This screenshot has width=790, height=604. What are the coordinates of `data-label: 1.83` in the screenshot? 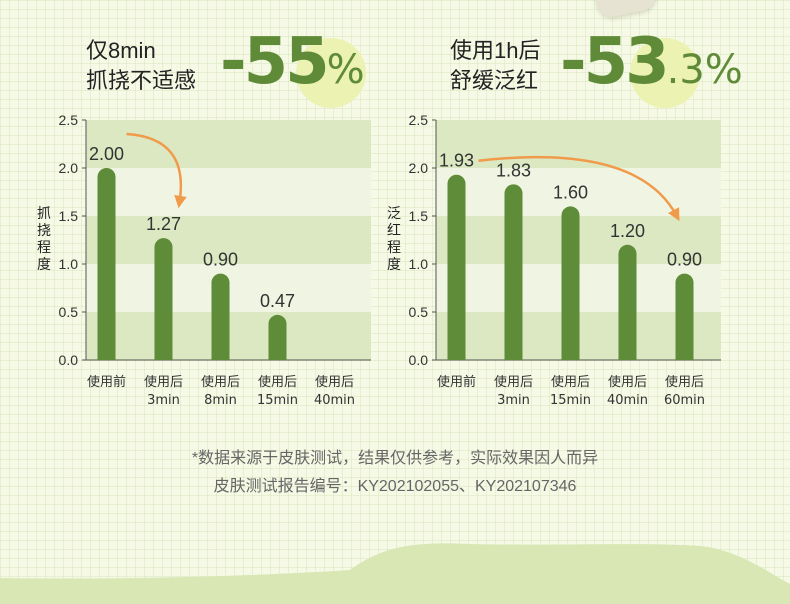 It's located at (513, 170).